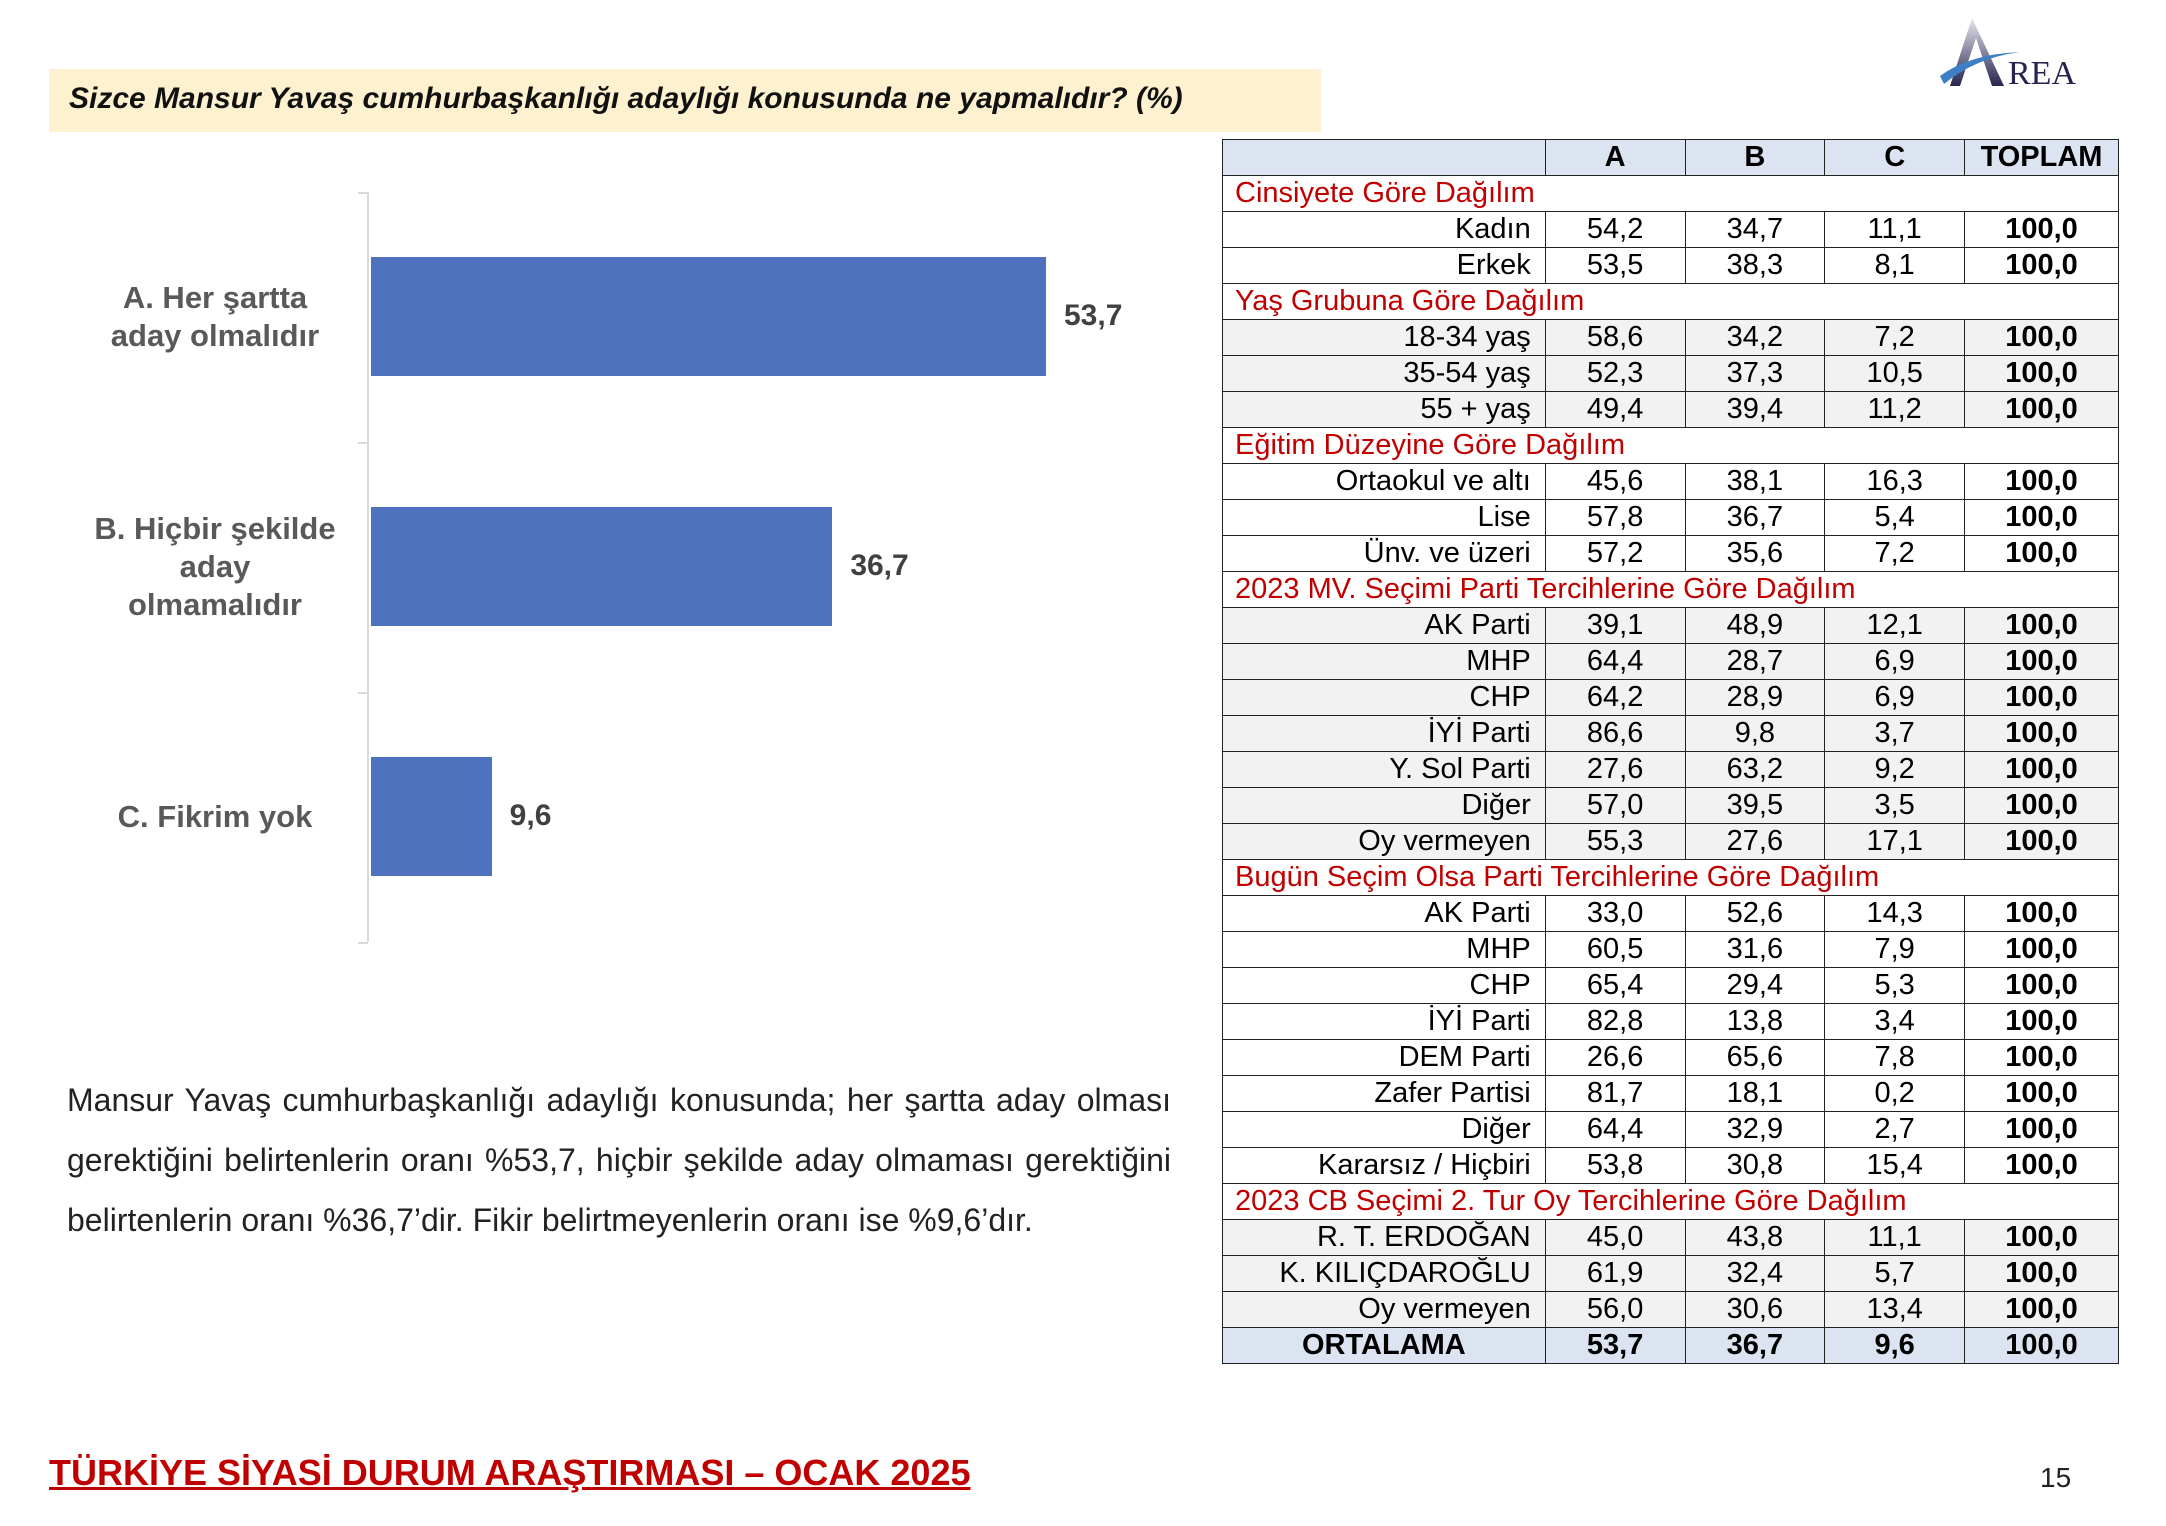 This screenshot has height=1526, width=2166. I want to click on cell-value: 29,4, so click(1755, 985).